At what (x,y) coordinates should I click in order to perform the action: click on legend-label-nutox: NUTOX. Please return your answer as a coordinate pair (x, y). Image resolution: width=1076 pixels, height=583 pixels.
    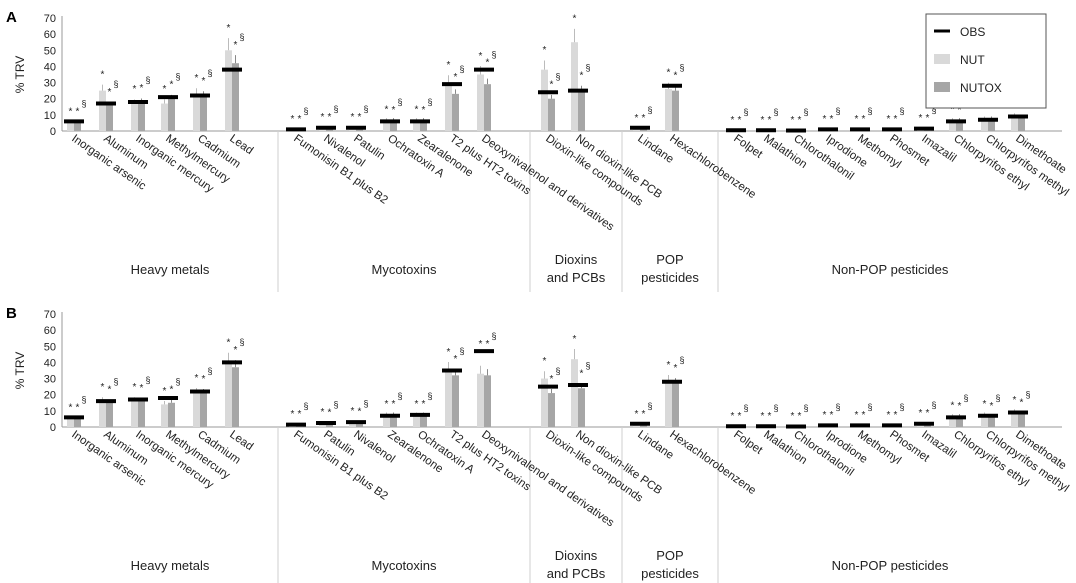
    Looking at the image, I should click on (981, 88).